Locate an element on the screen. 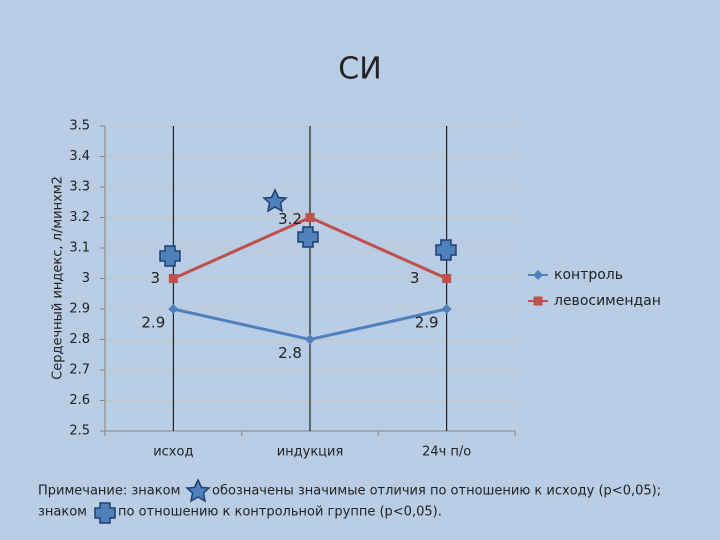 Image resolution: width=720 pixels, height=540 pixels. y-tick-label: 2.8 is located at coordinates (79, 339).